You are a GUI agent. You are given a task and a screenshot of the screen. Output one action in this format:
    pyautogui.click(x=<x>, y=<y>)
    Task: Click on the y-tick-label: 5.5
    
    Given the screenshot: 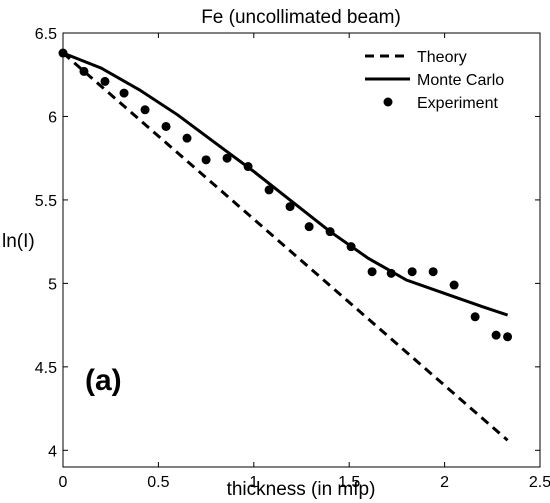 What is the action you would take?
    pyautogui.click(x=46, y=201)
    